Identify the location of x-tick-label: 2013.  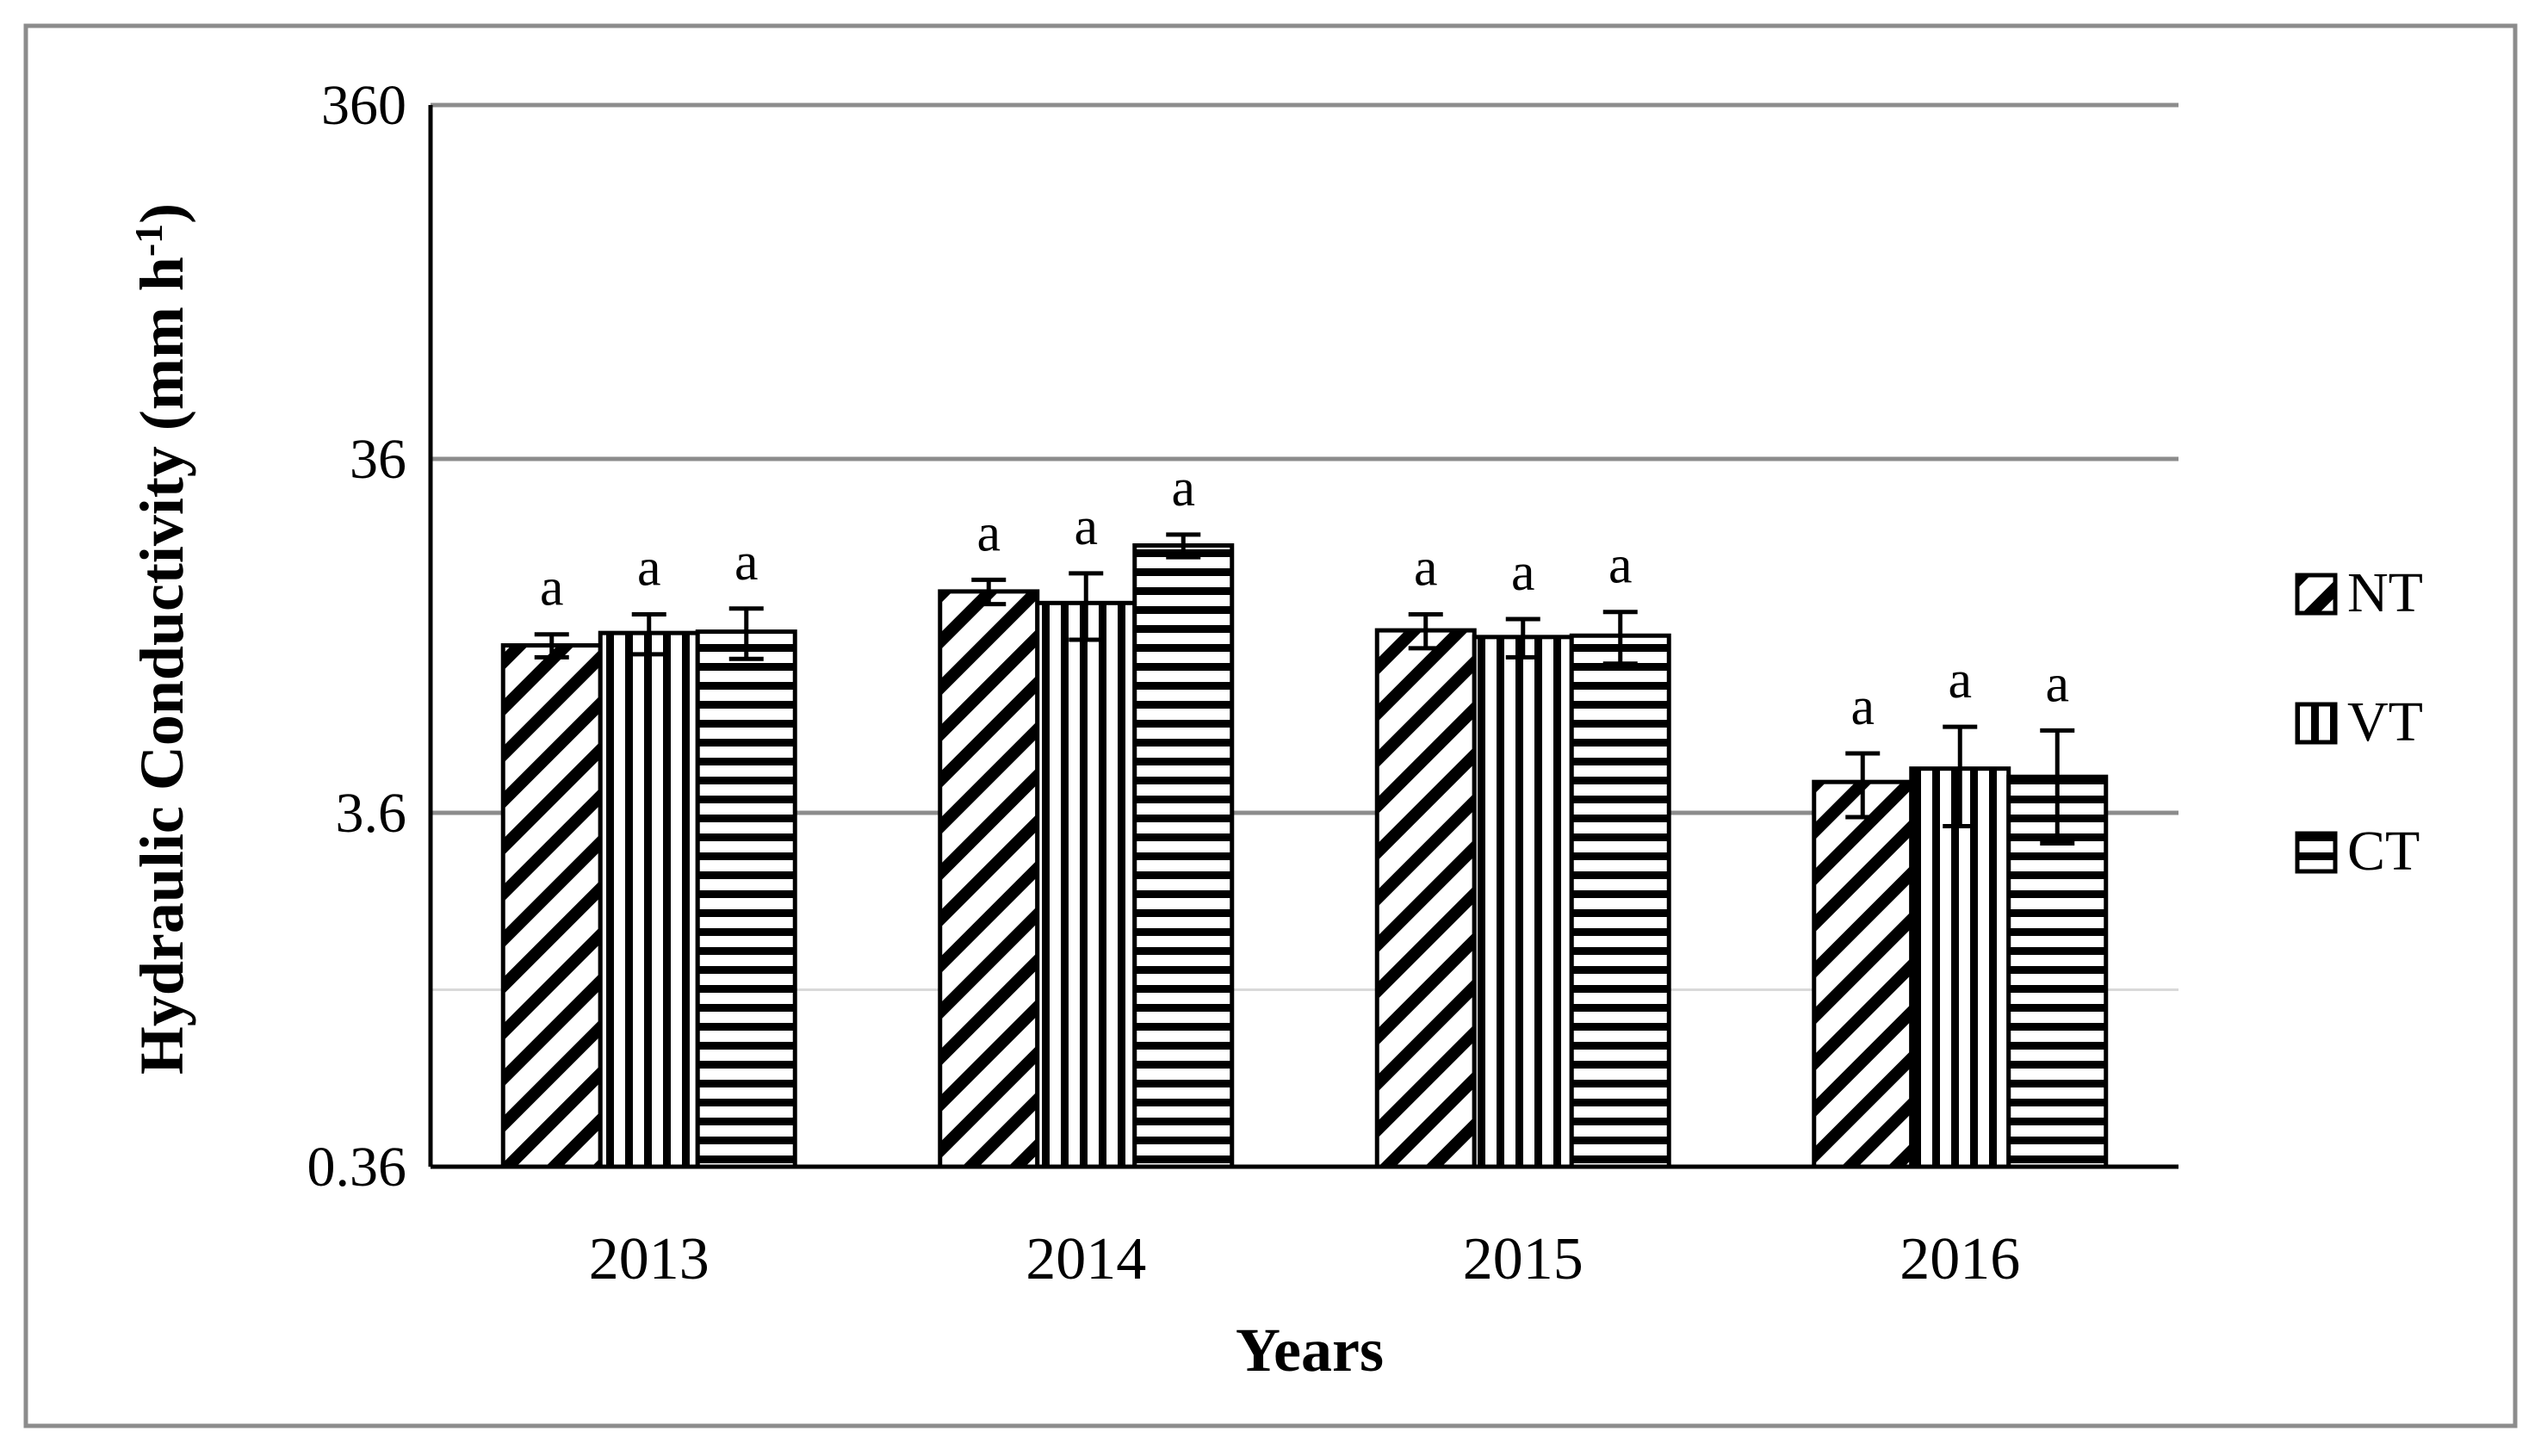
(650, 1259).